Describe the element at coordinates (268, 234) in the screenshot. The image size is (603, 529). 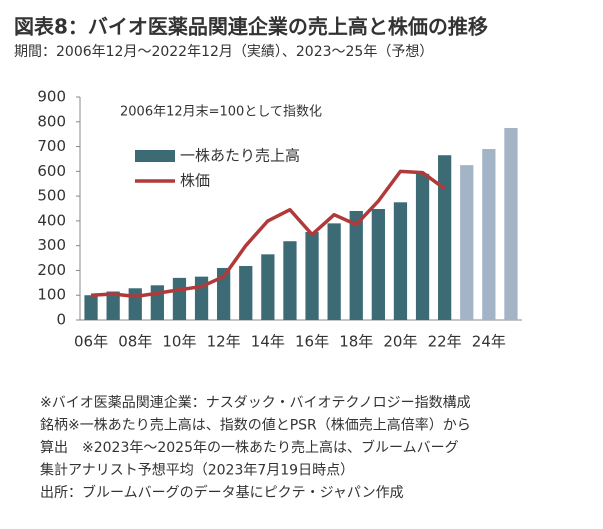
I see `line` at that location.